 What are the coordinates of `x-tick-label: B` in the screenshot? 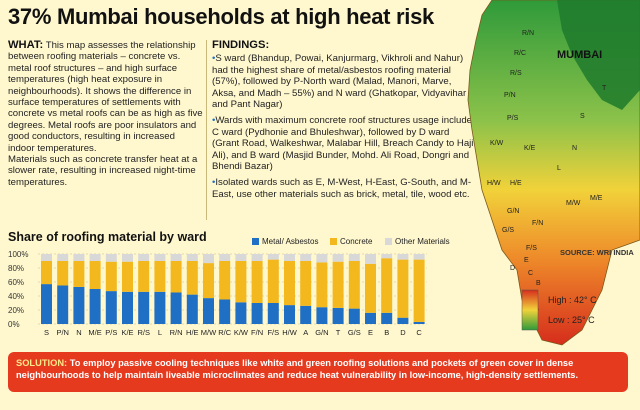 It's located at (386, 332).